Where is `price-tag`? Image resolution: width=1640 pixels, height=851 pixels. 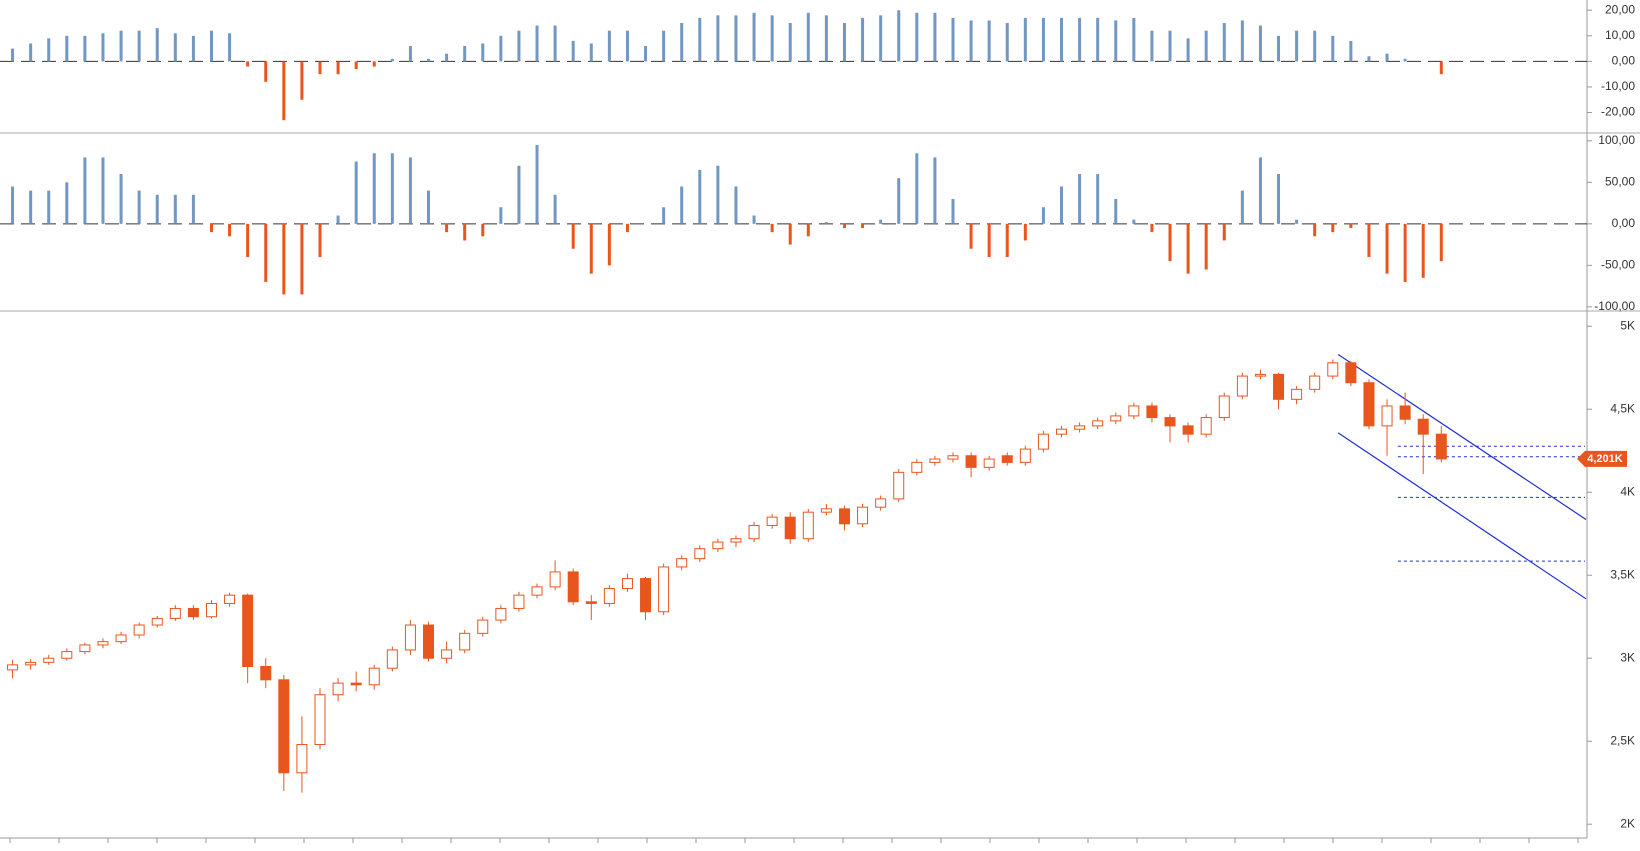
price-tag is located at coordinates (1602, 458).